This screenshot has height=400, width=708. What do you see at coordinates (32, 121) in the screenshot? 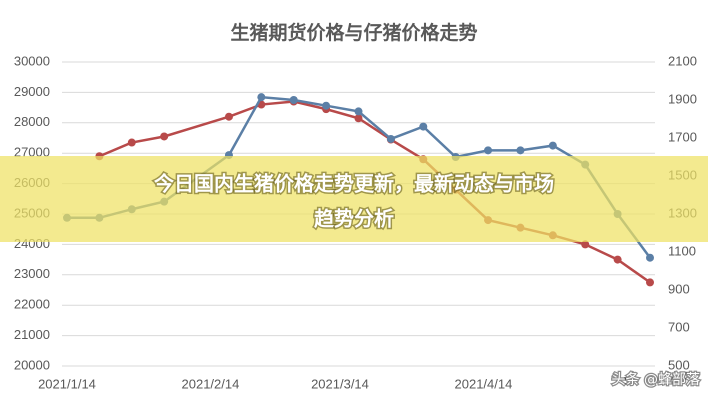
I see `y-tick-label: 28000` at bounding box center [32, 121].